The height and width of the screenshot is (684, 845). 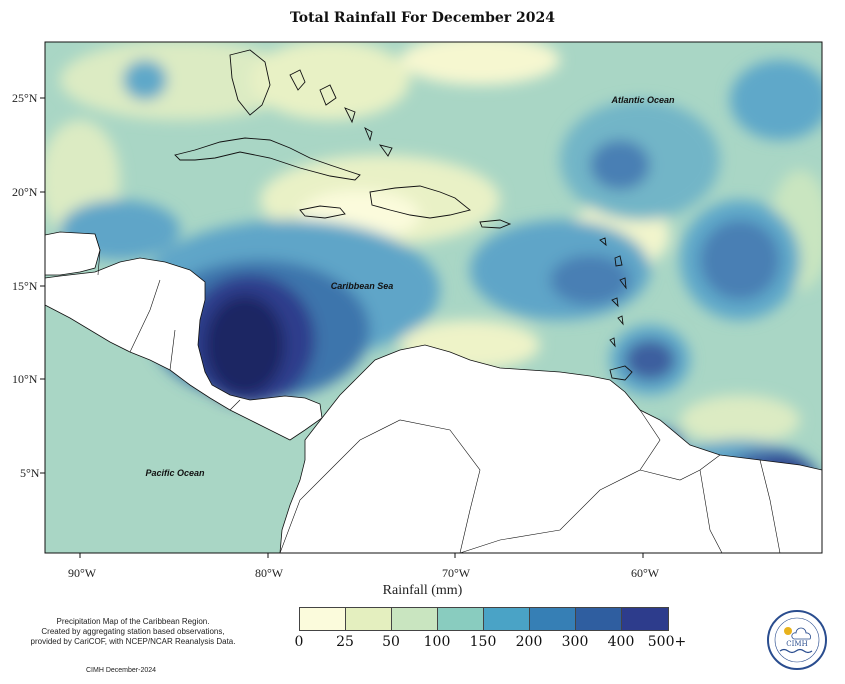 I want to click on island-puerto-rico, so click(x=495, y=224).